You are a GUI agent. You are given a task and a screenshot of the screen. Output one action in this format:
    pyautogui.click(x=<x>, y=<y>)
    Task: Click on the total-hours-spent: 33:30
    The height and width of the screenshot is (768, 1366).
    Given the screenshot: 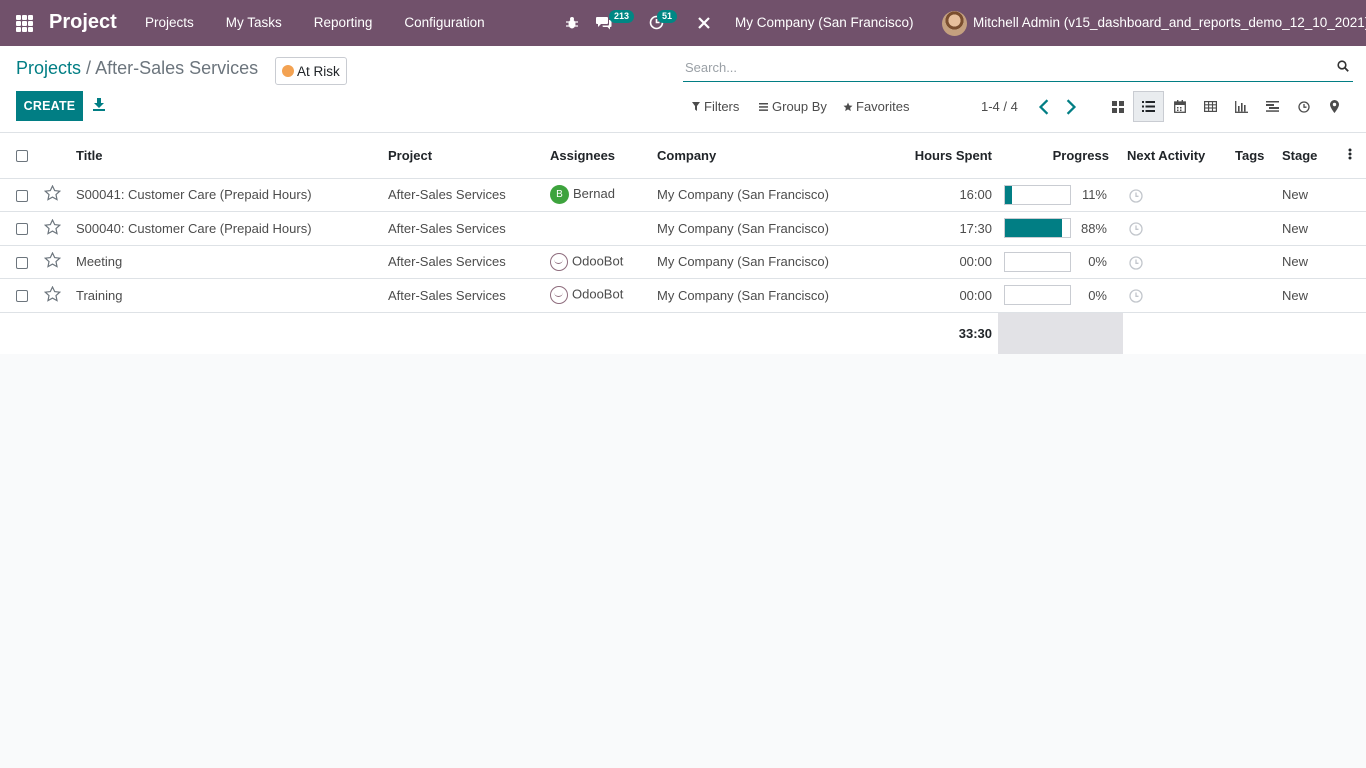 What is the action you would take?
    pyautogui.click(x=975, y=333)
    